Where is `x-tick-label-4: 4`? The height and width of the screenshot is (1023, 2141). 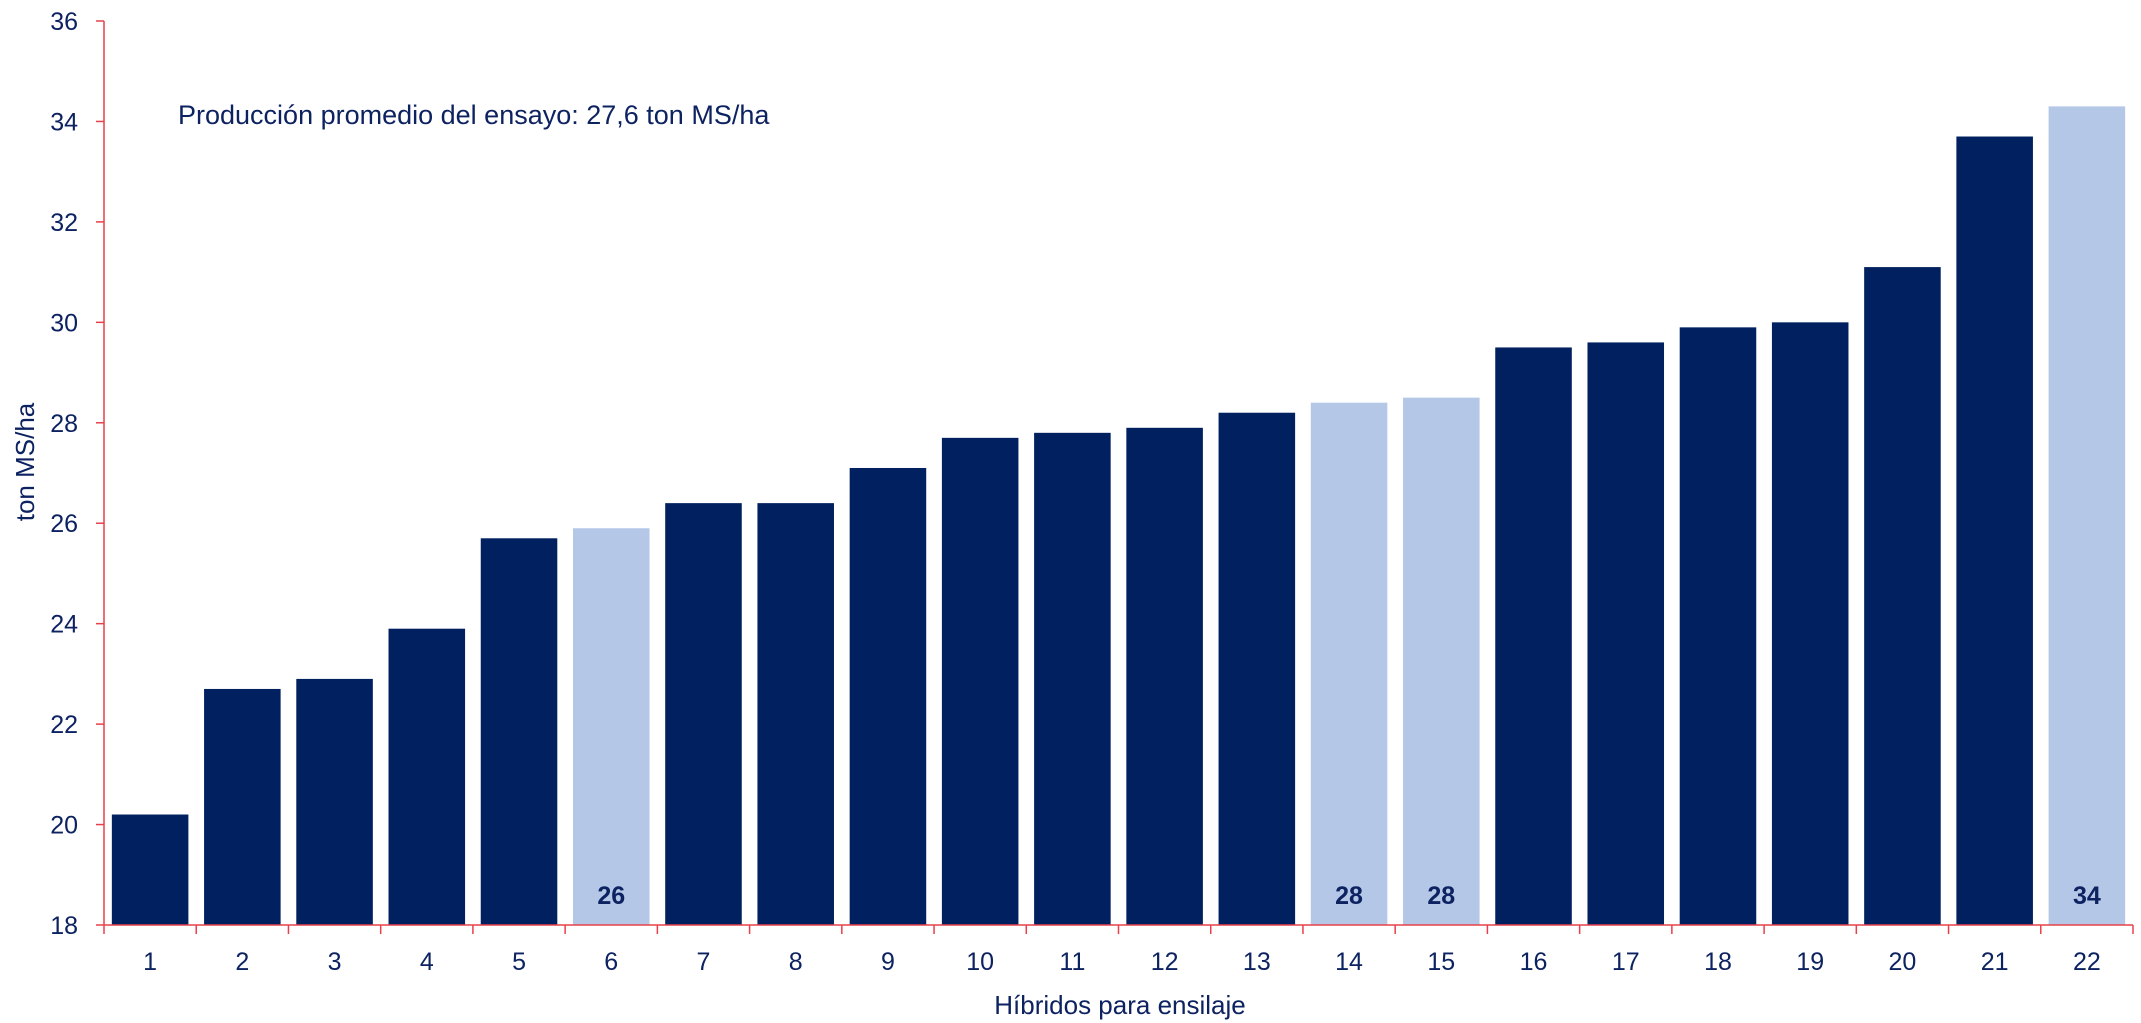 x-tick-label-4: 4 is located at coordinates (427, 962).